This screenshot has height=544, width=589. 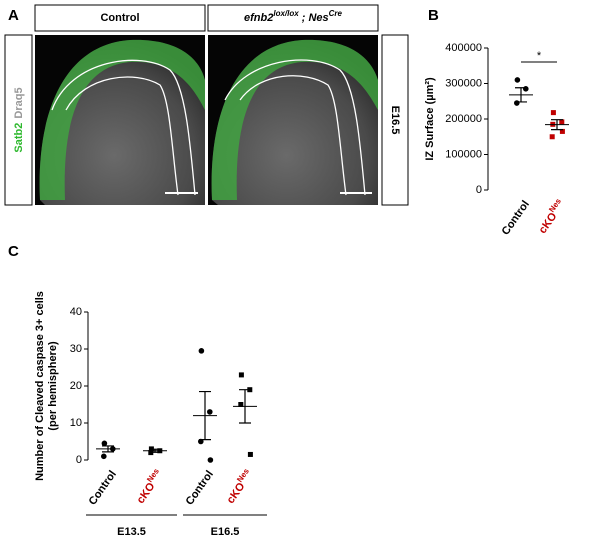 I want to click on stain-label: Satb2Draq5, so click(x=19, y=119).